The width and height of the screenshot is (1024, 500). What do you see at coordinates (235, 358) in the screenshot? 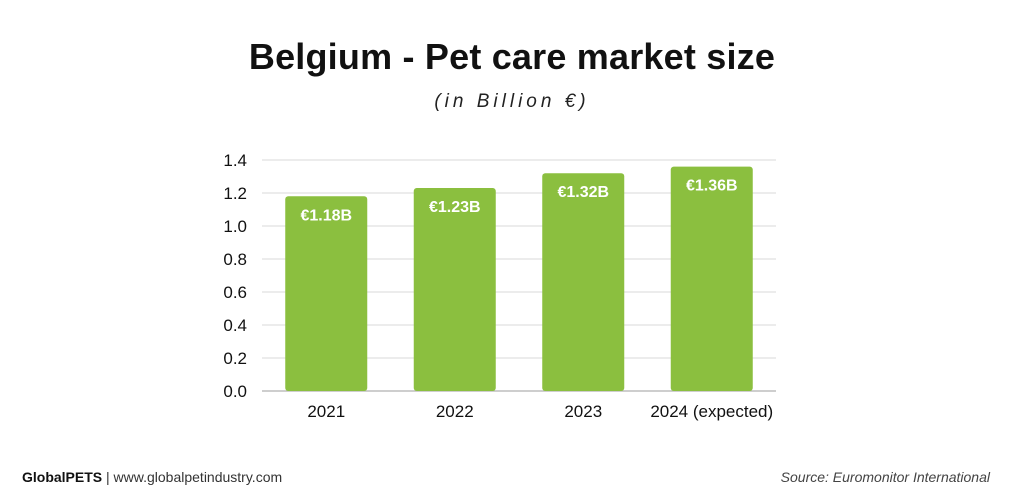
I see `y-tick-label: 0.2` at bounding box center [235, 358].